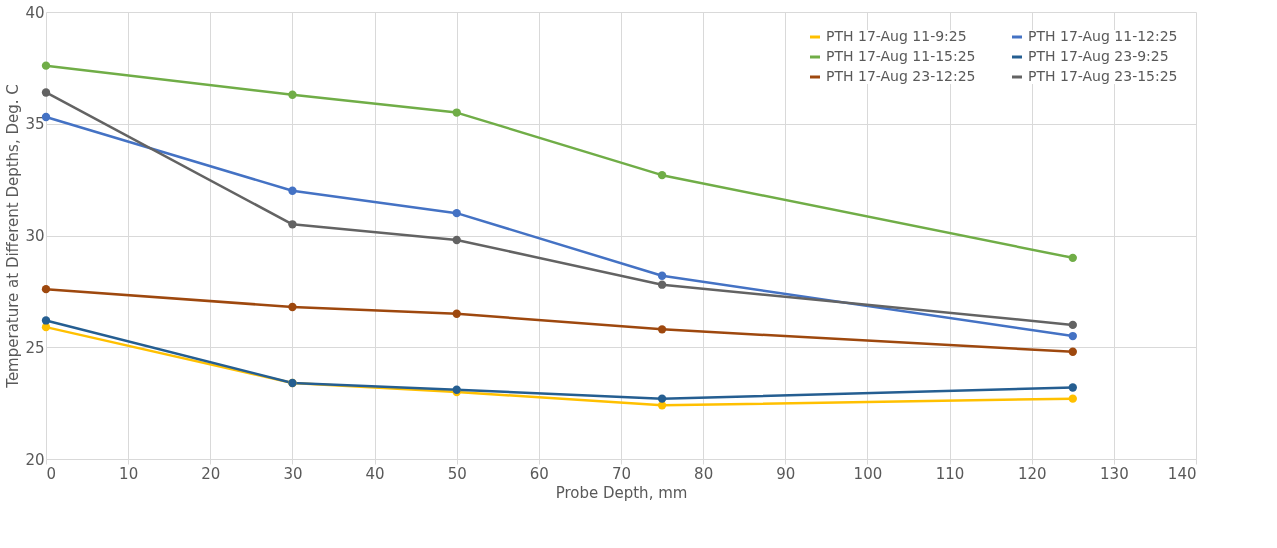 The image size is (1277, 548). Describe the element at coordinates (35, 12) in the screenshot. I see `y-tick-label: 40` at that location.